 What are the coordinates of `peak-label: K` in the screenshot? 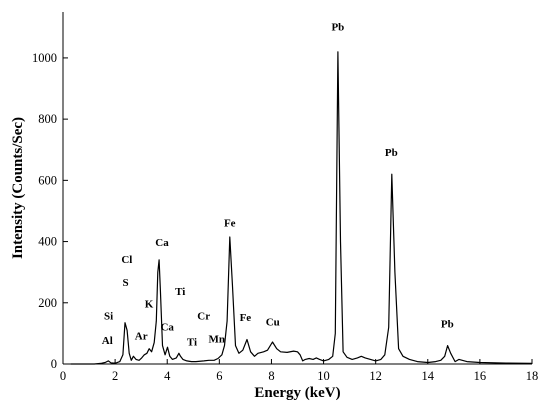 It's located at (149, 304).